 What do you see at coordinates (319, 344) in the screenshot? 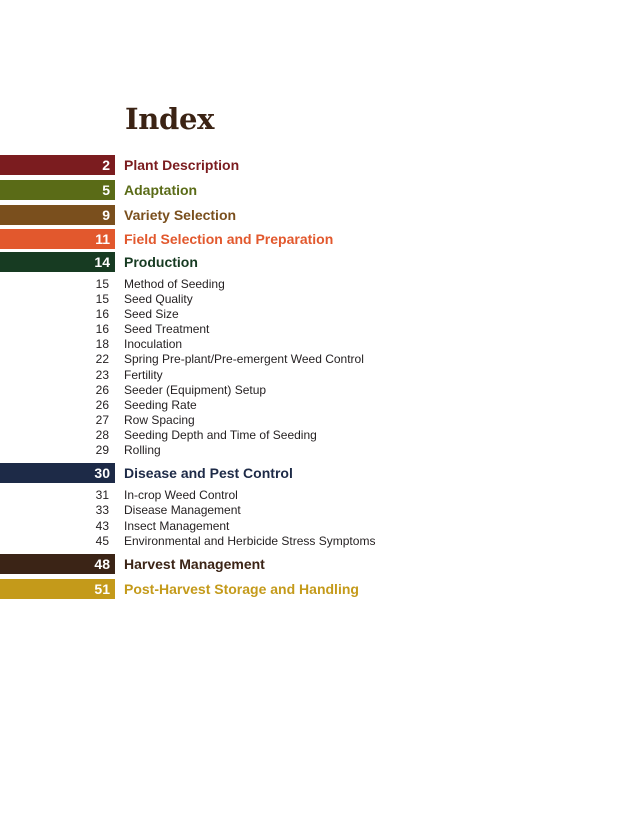
I see `sub-entry: 18 Inoculation` at bounding box center [319, 344].